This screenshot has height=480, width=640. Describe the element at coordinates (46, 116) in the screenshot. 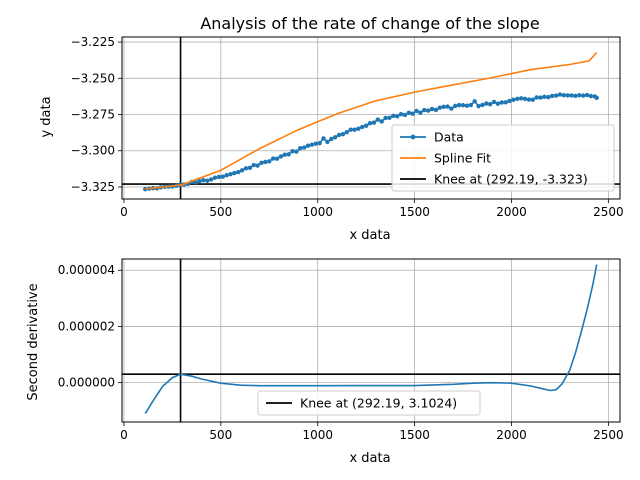

I see `y-axis-label: y data` at that location.